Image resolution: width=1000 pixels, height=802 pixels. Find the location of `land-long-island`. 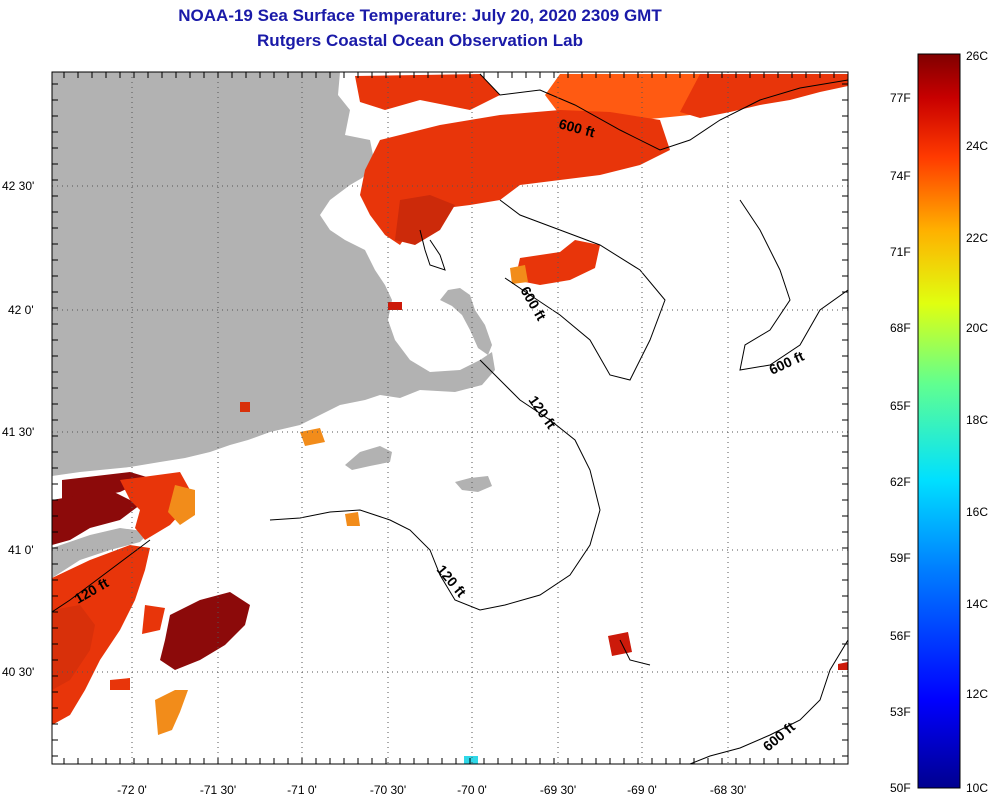

land-long-island is located at coordinates (101, 553).